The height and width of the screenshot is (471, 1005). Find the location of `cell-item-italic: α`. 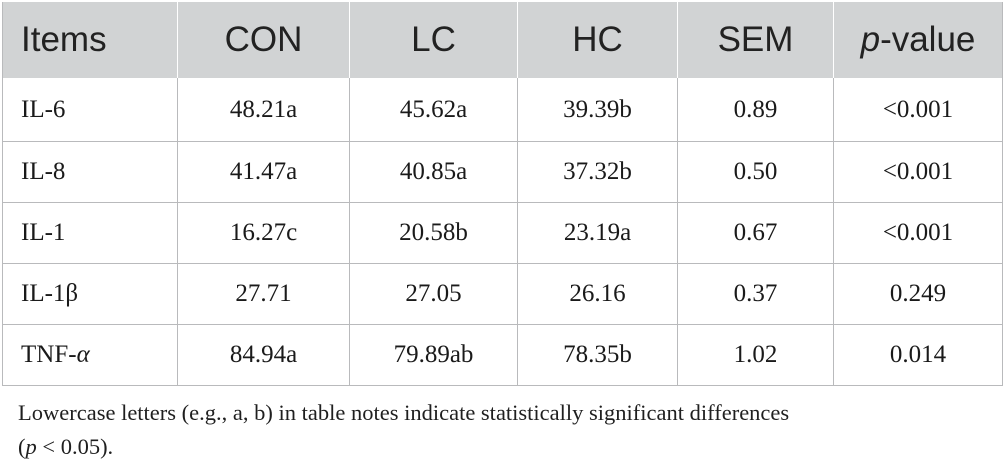

cell-item-italic: α is located at coordinates (83, 354).